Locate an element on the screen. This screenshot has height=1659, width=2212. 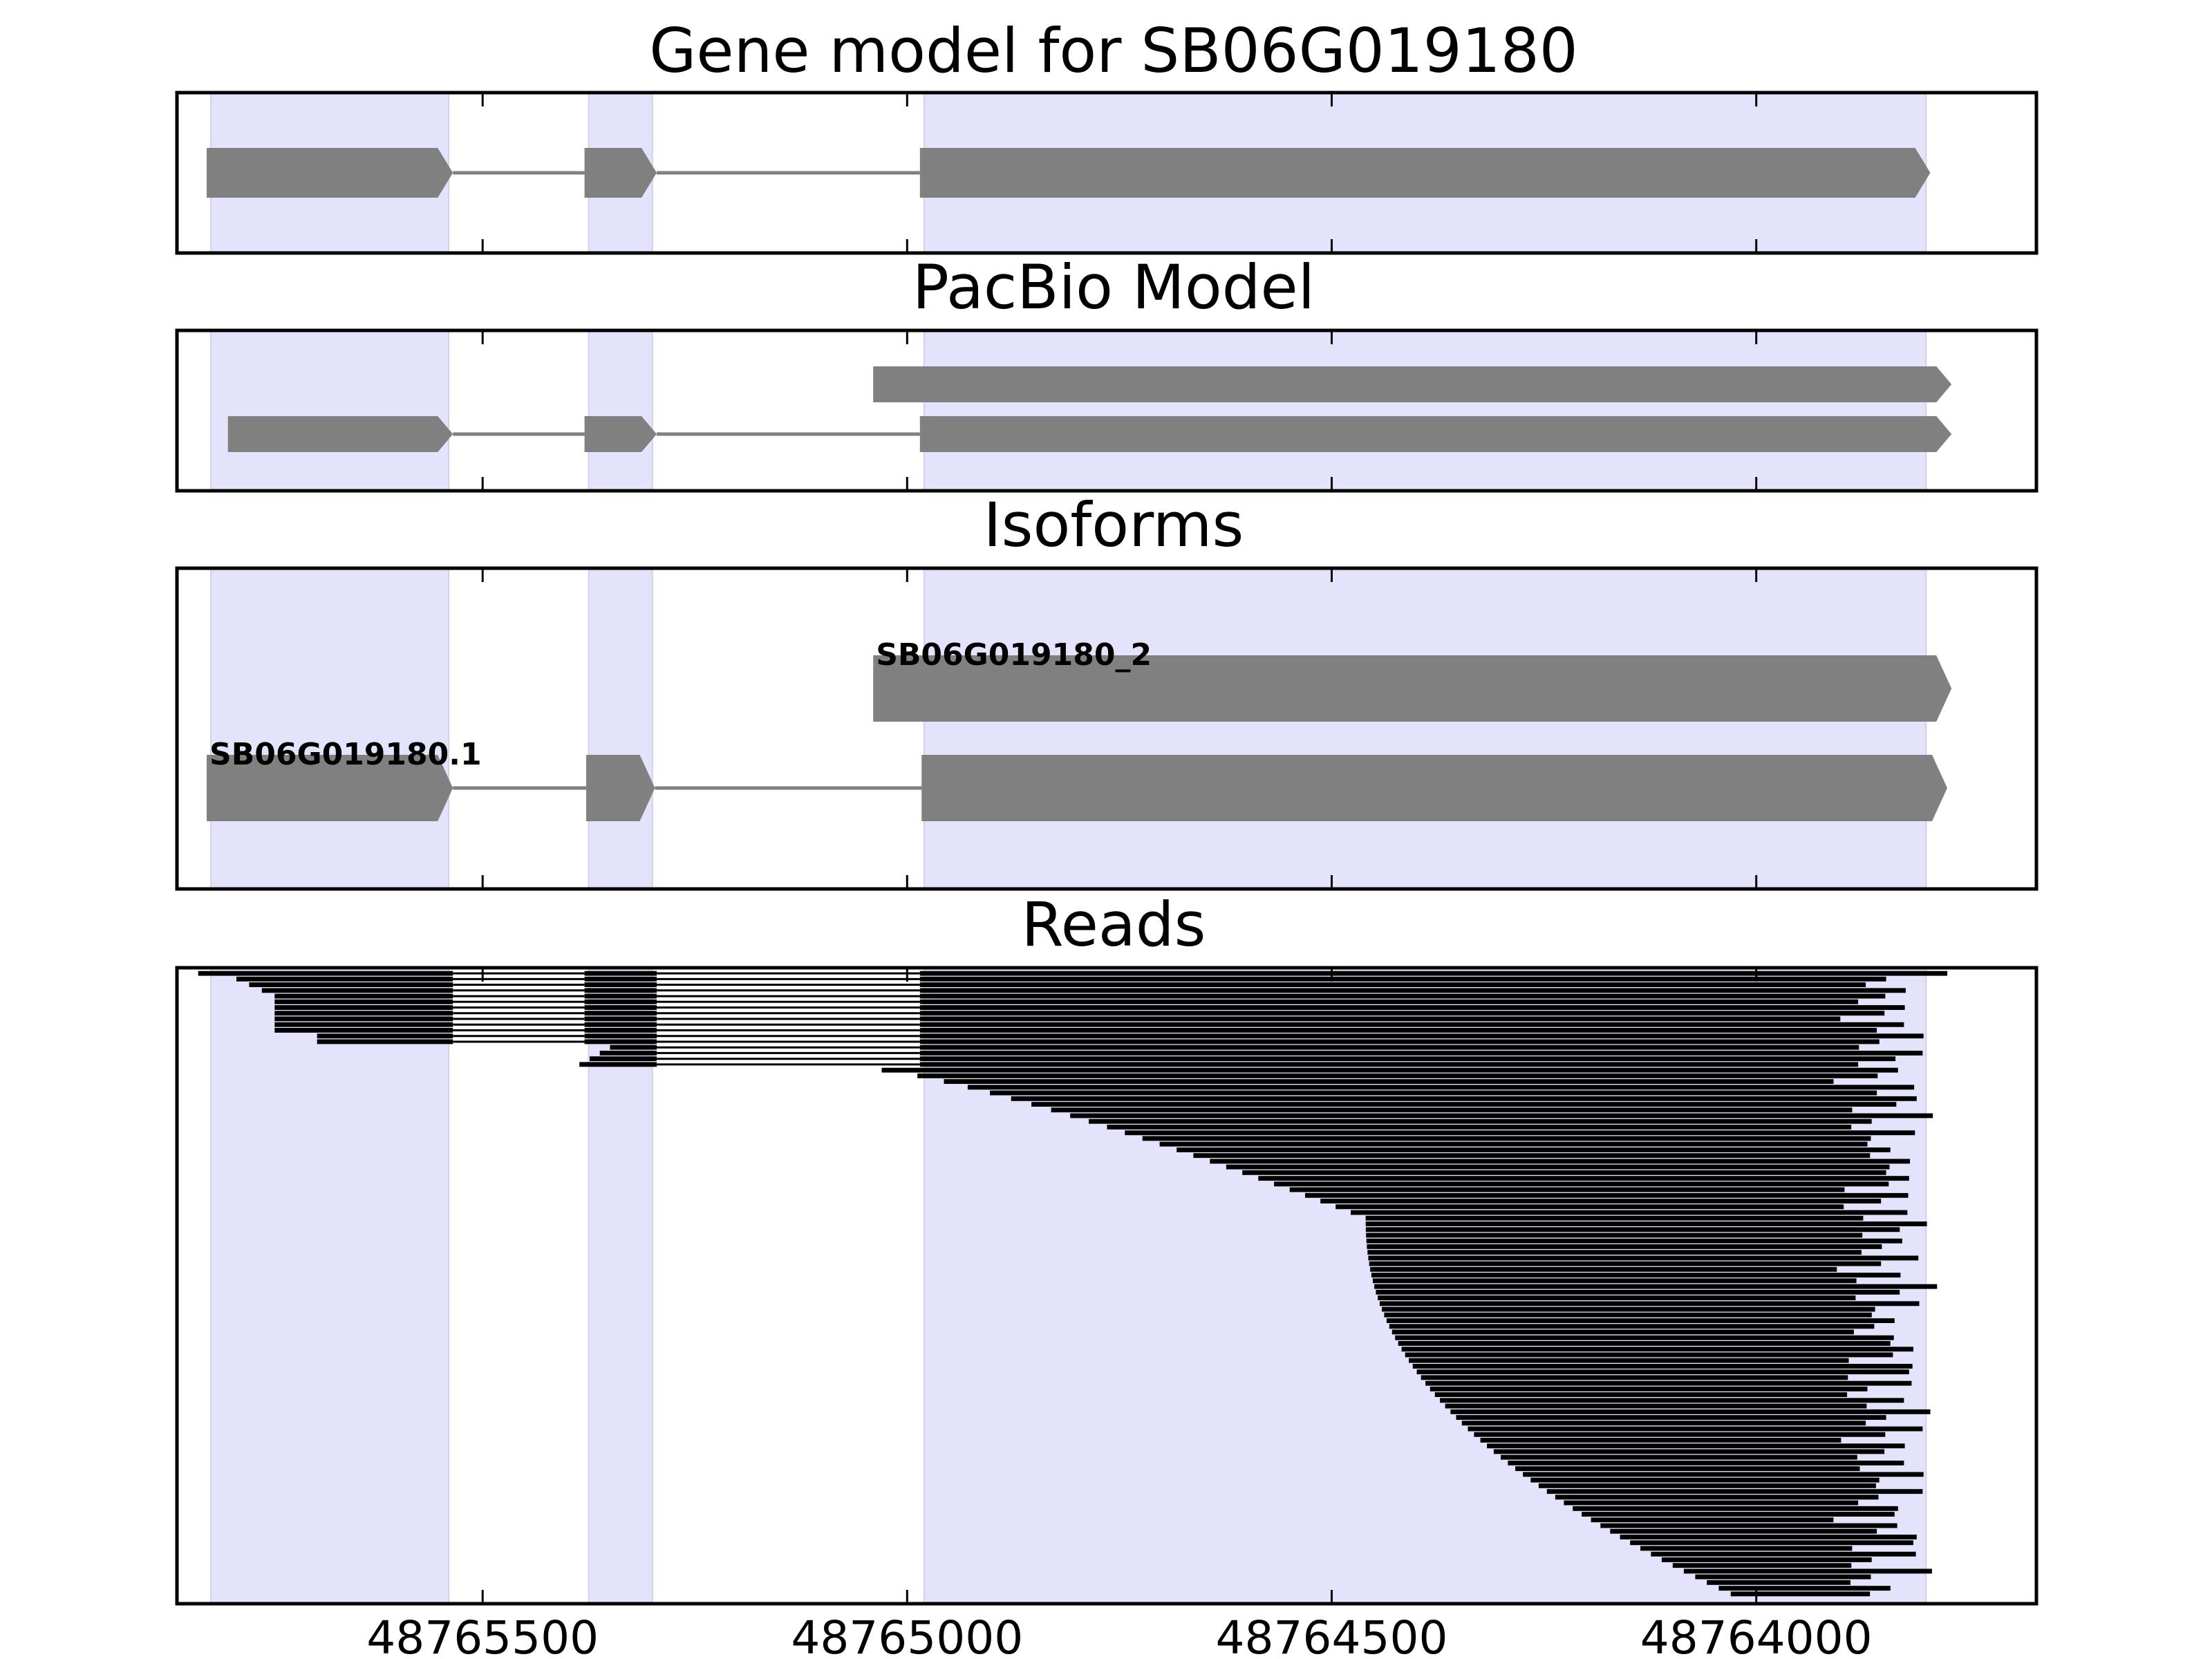
x-tick-label: 48765000 is located at coordinates (907, 1635).